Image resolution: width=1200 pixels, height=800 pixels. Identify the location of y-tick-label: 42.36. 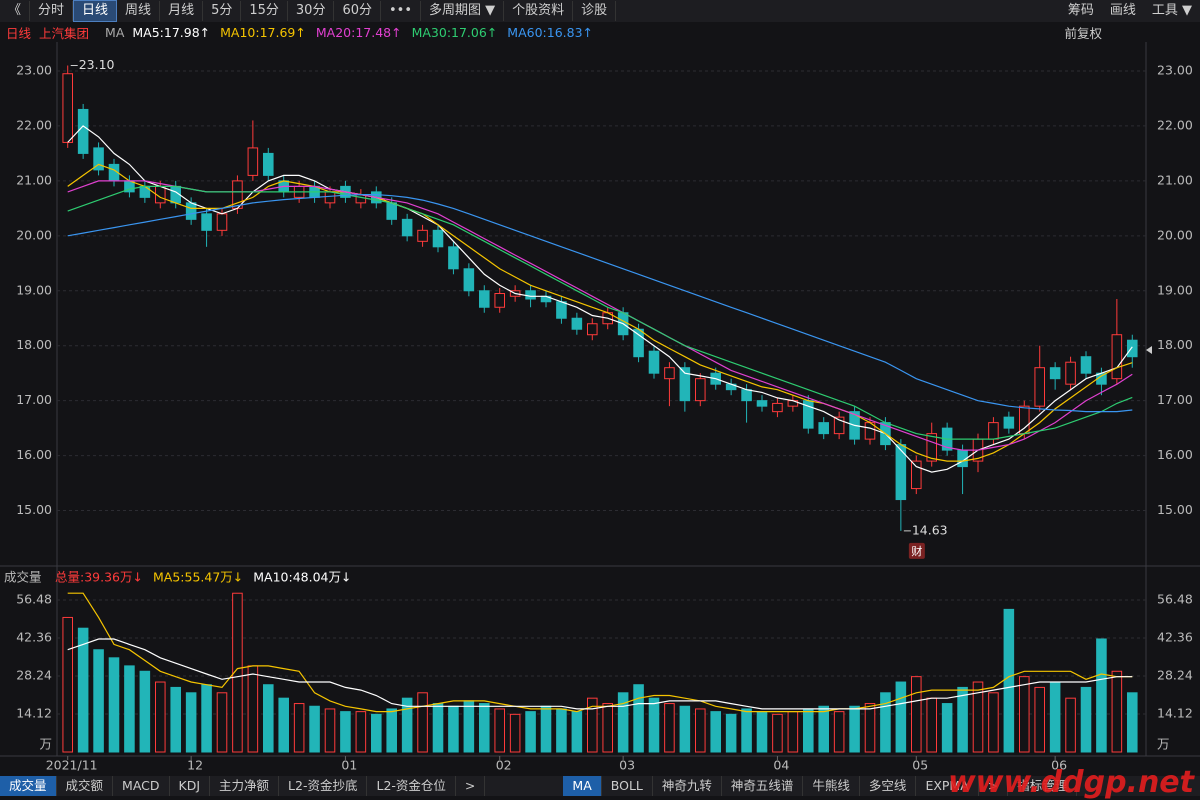
(34, 637).